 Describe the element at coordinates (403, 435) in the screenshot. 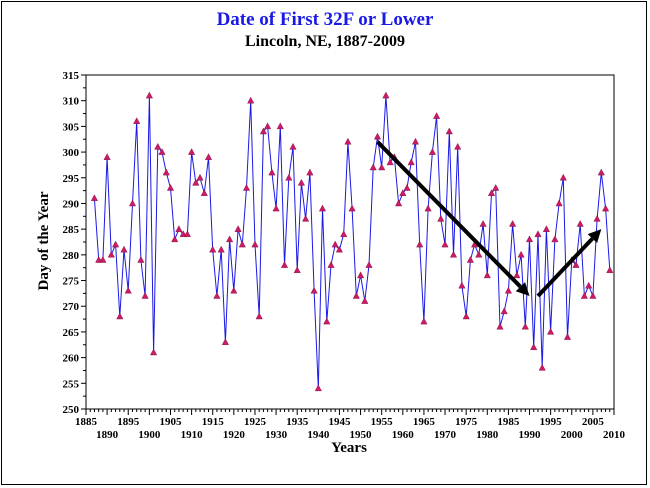

I see `x-tick-label: 1960` at that location.